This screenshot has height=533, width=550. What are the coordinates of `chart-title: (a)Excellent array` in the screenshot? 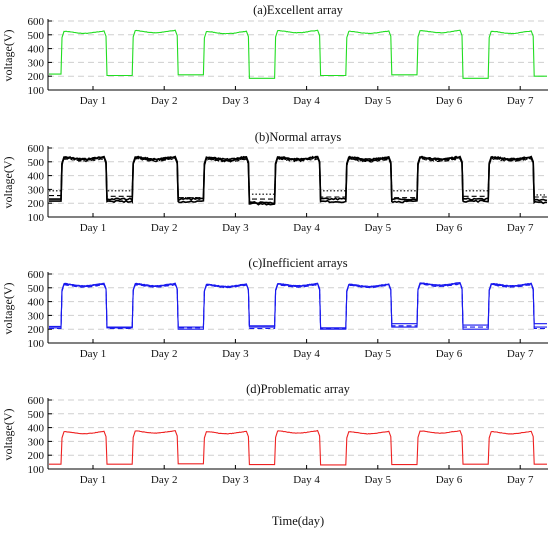 It's located at (298, 10).